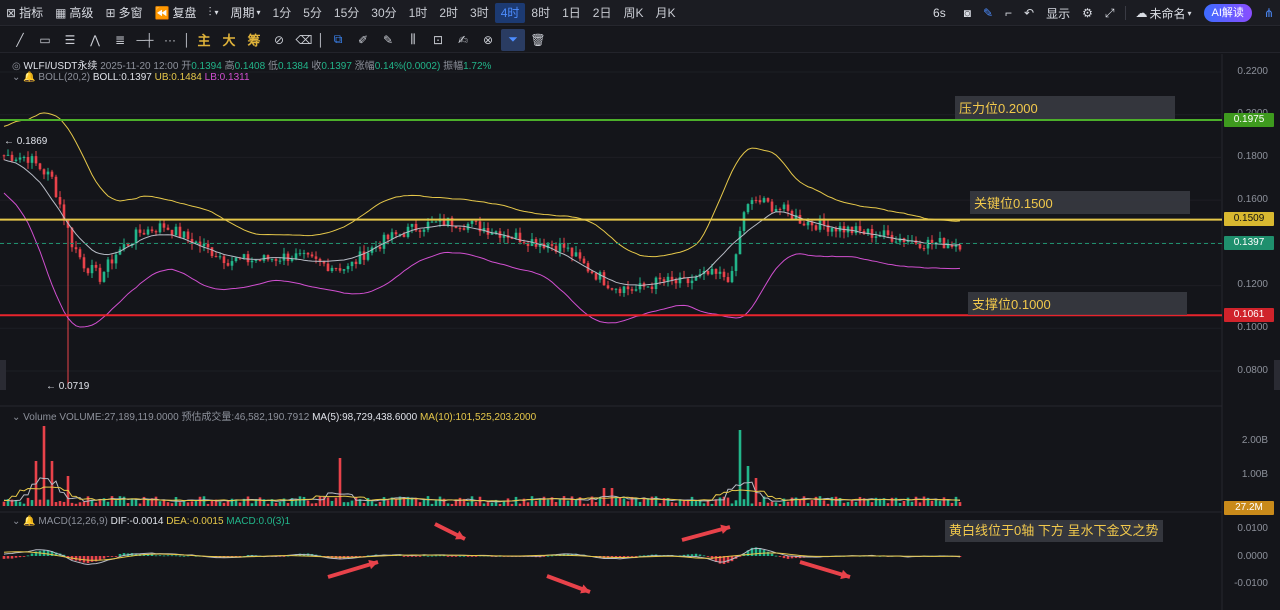 The height and width of the screenshot is (610, 1280). Describe the element at coordinates (967, 13) in the screenshot. I see `camera-icon: ◙` at that location.